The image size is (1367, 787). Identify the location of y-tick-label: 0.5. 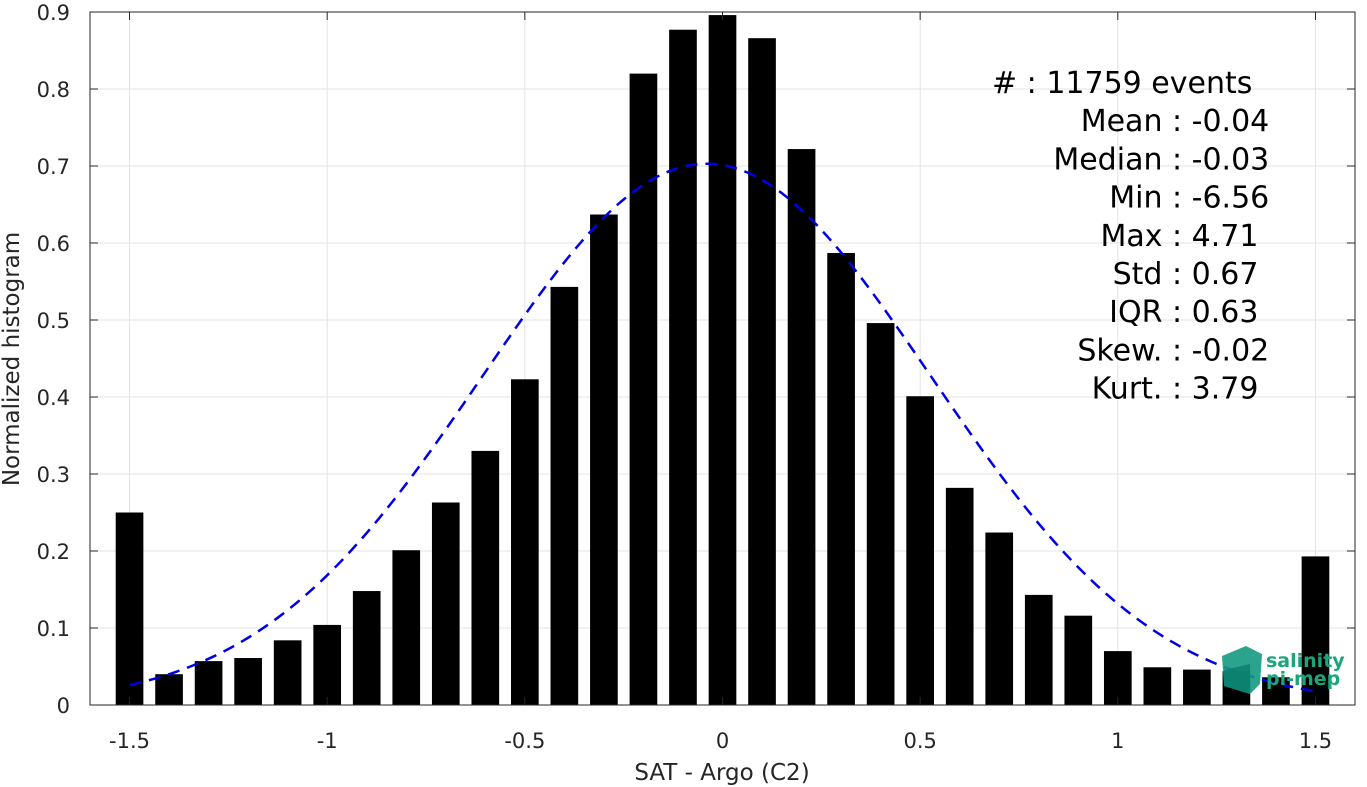
(53, 321).